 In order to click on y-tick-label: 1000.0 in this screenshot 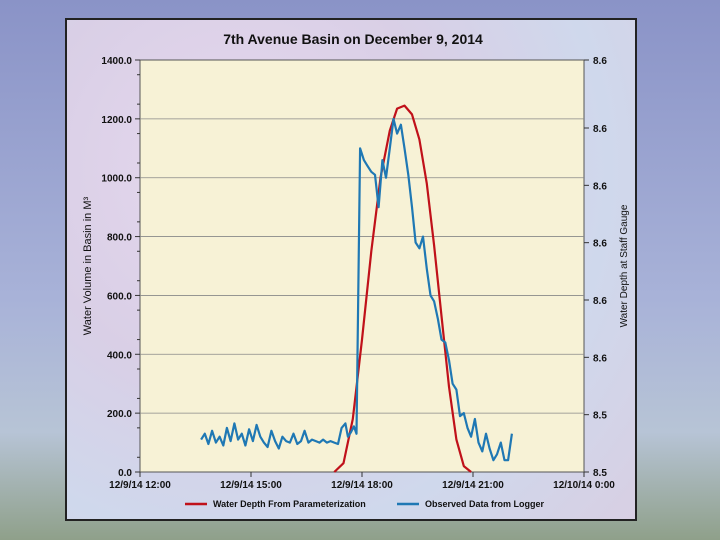, I will do `click(116, 179)`.